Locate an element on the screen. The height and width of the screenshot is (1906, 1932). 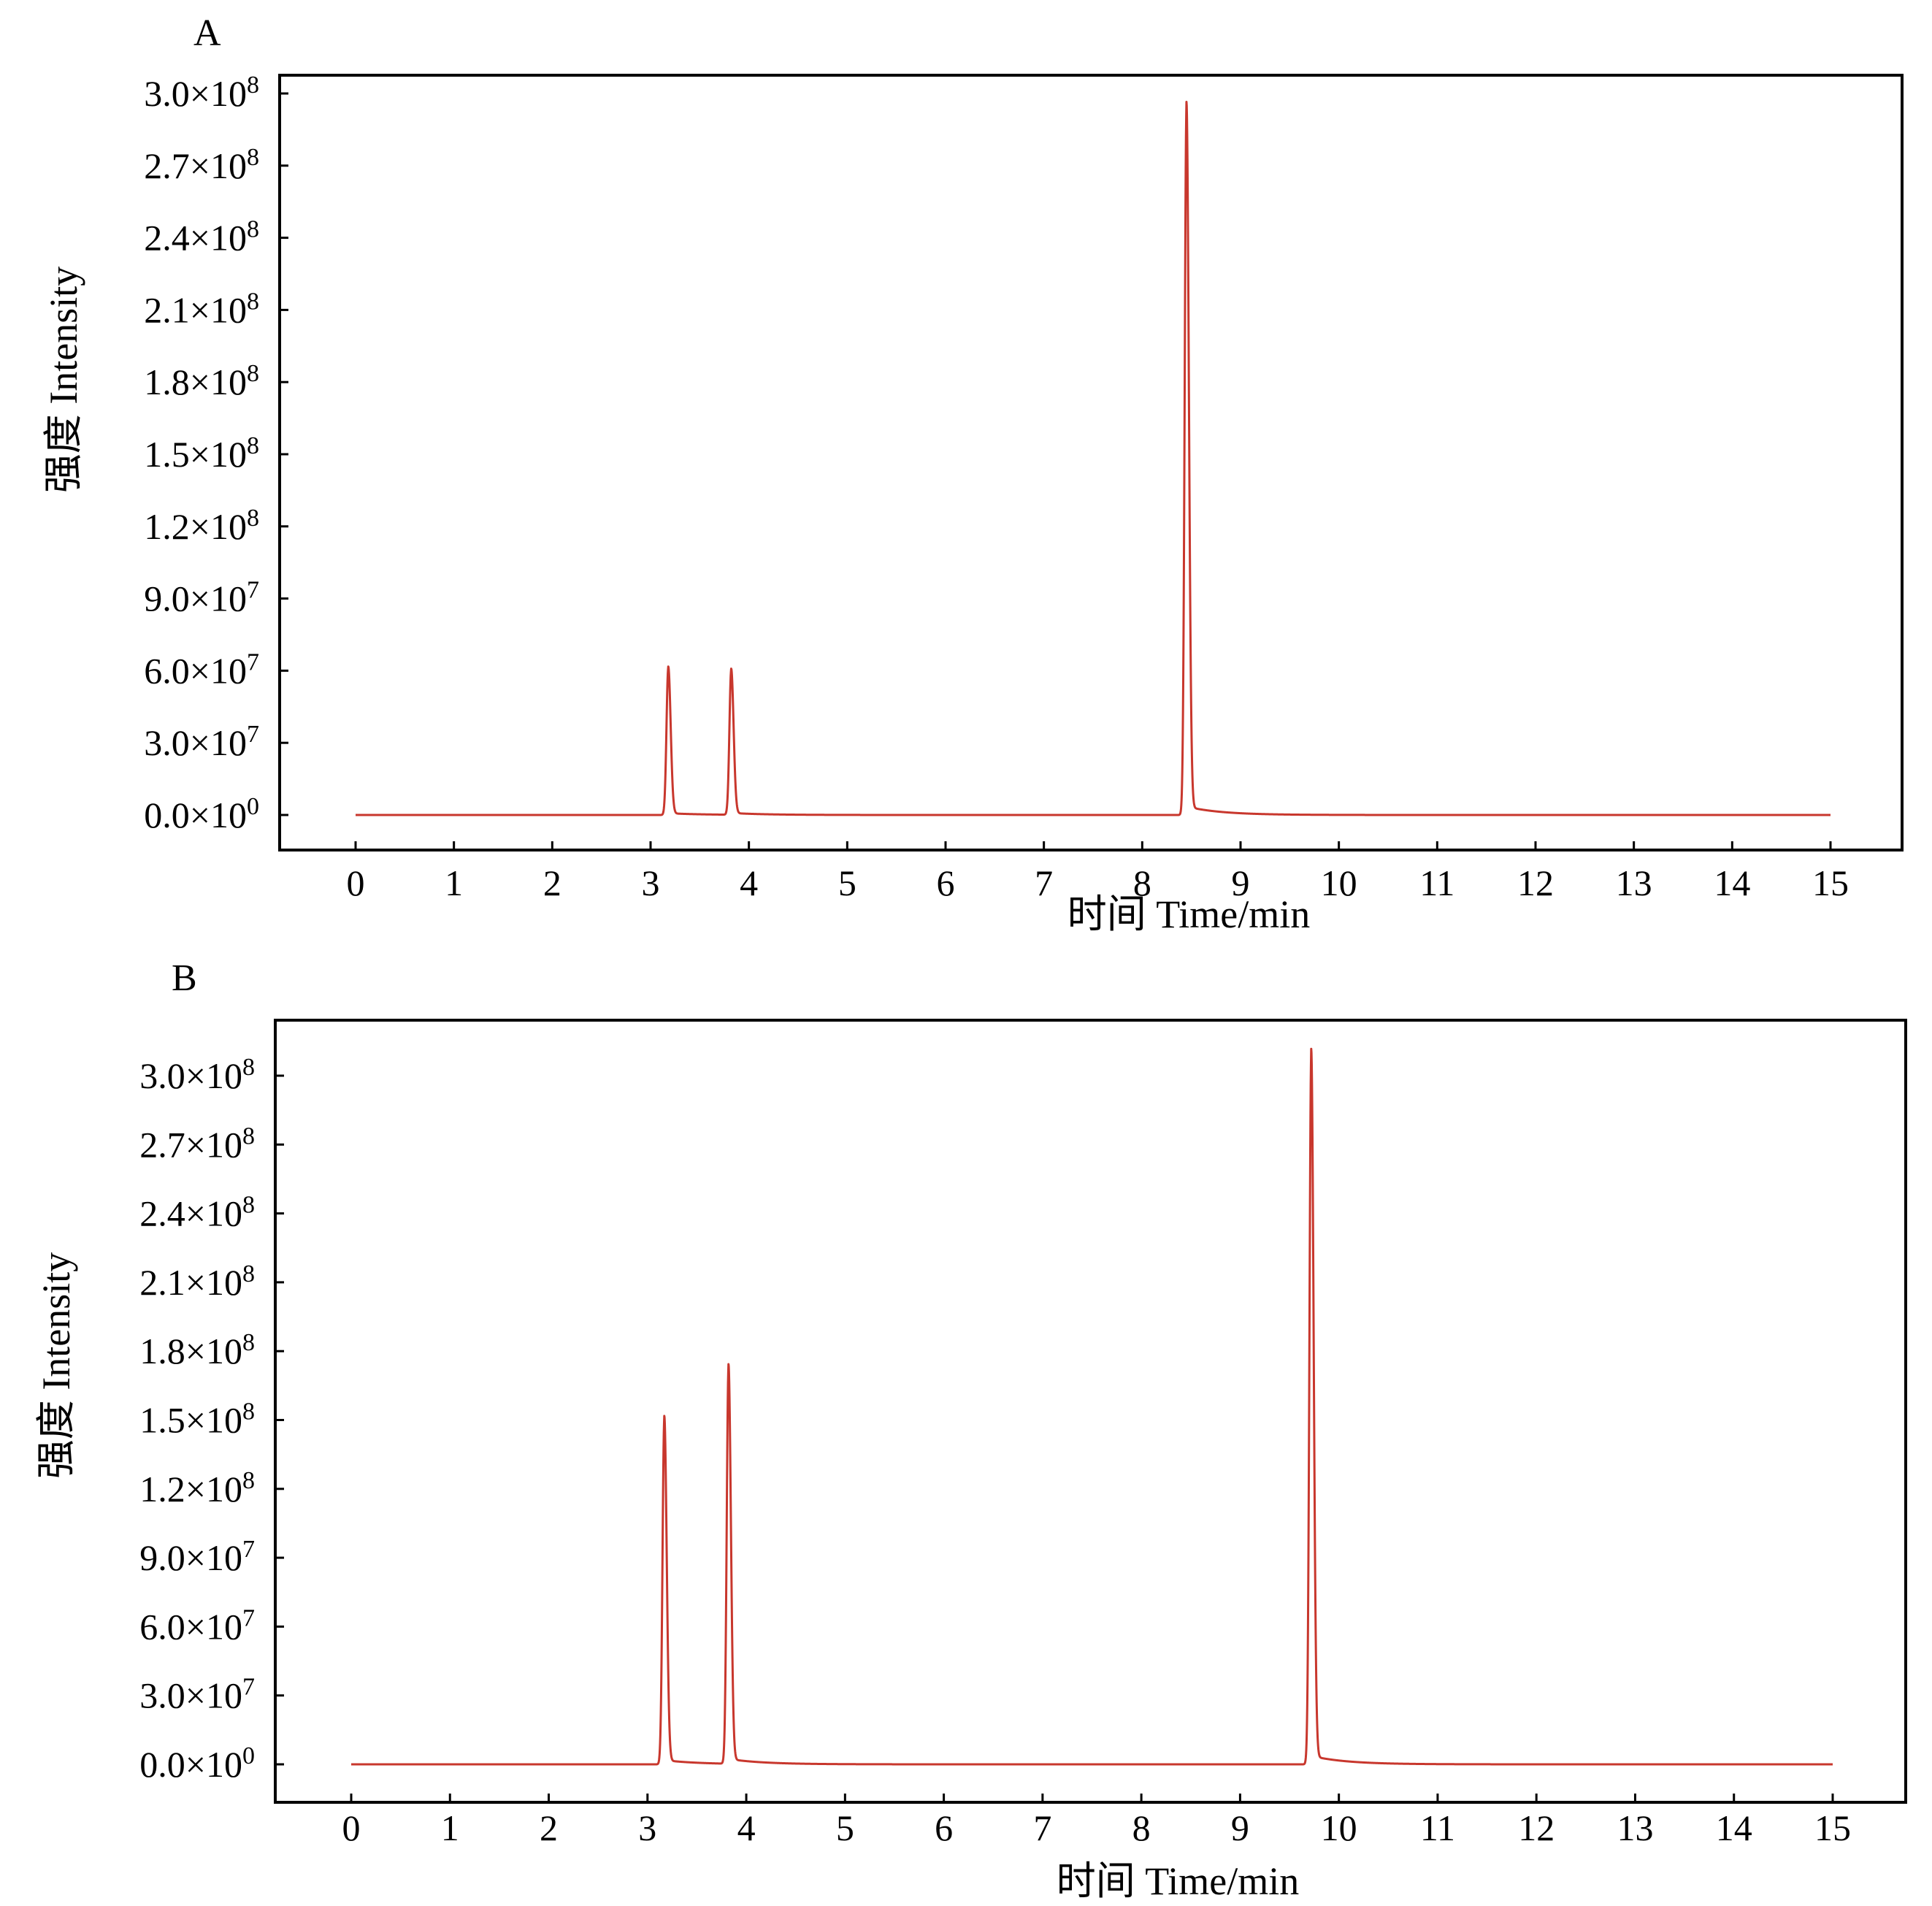
panel-label: A is located at coordinates (207, 33).